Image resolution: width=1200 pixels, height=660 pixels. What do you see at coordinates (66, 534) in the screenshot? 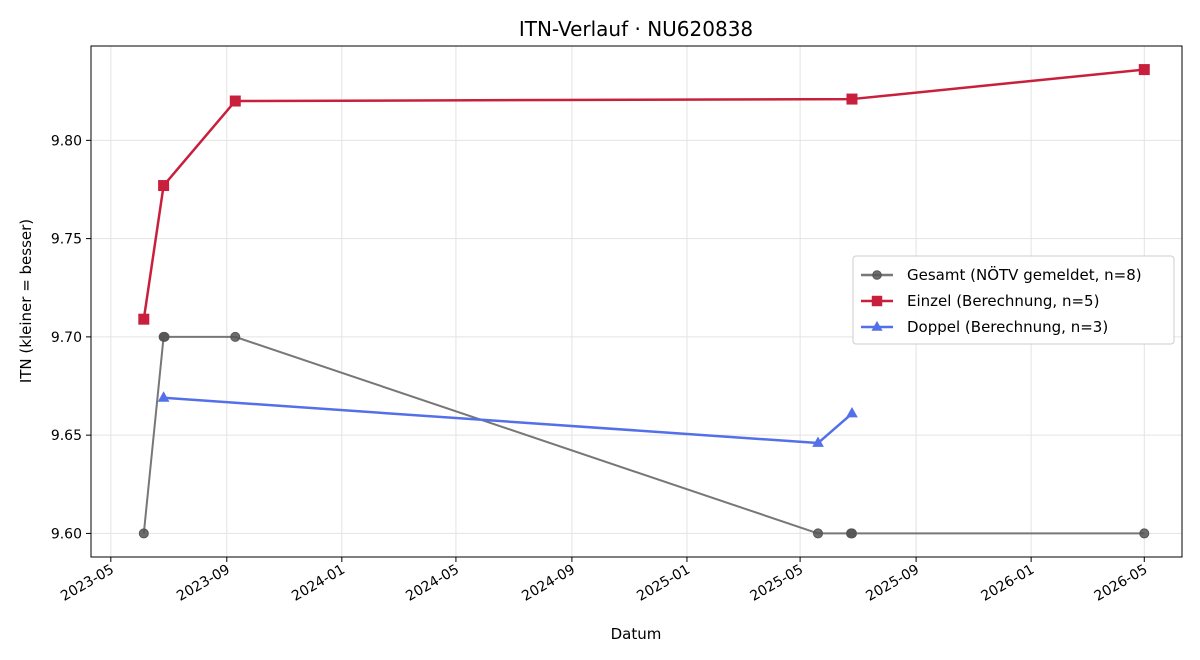
I see `y-tick-label: 9.60` at bounding box center [66, 534].